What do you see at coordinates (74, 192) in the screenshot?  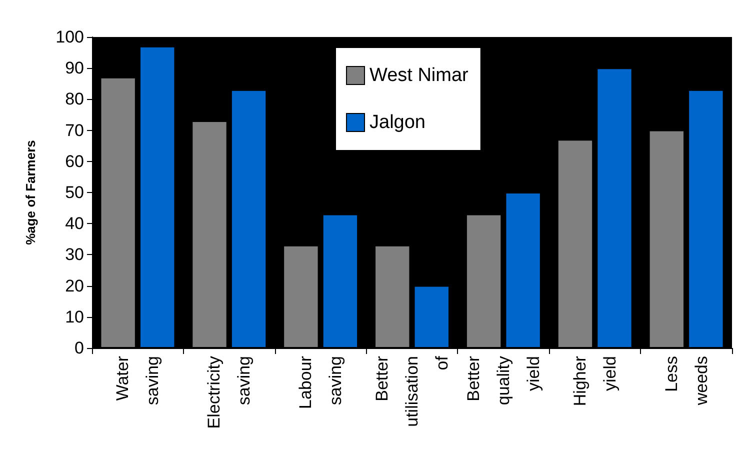 I see `y-tick-label: 50` at bounding box center [74, 192].